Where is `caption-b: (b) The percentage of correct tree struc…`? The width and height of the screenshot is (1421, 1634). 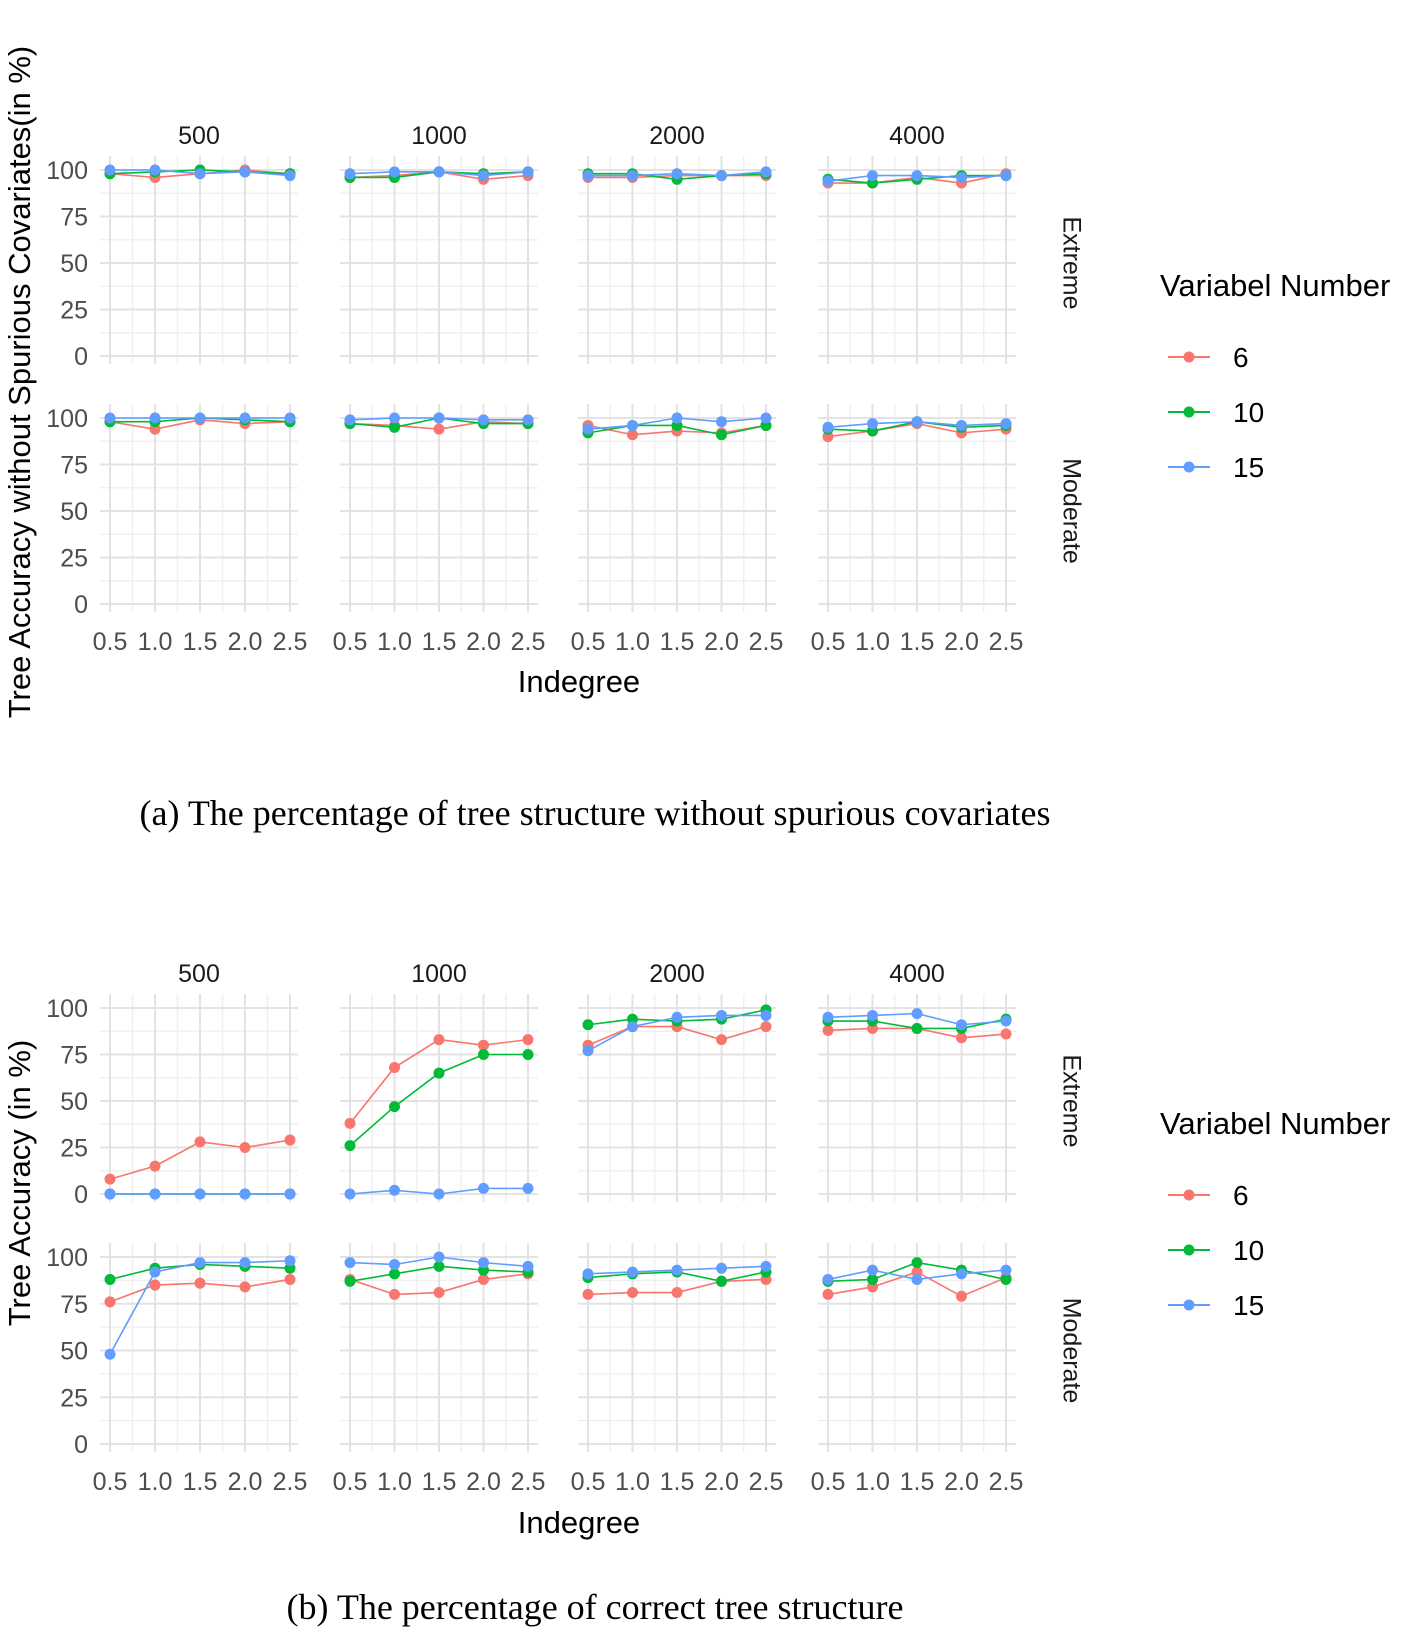 caption-b: (b) The percentage of correct tree struc… is located at coordinates (595, 1607).